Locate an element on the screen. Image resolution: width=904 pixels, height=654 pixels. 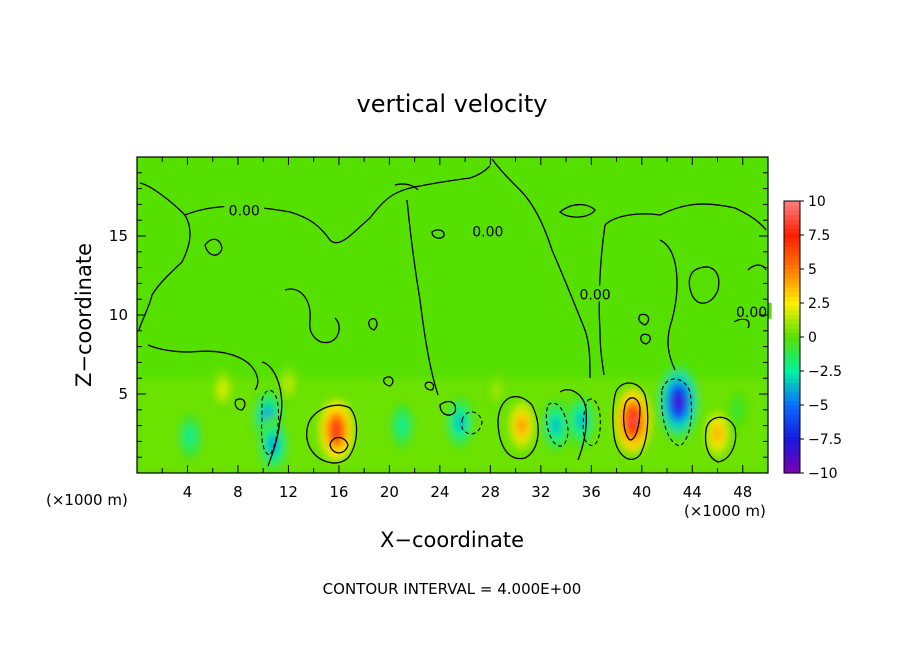
x-unit-left: (×1000 m) is located at coordinates (87, 500).